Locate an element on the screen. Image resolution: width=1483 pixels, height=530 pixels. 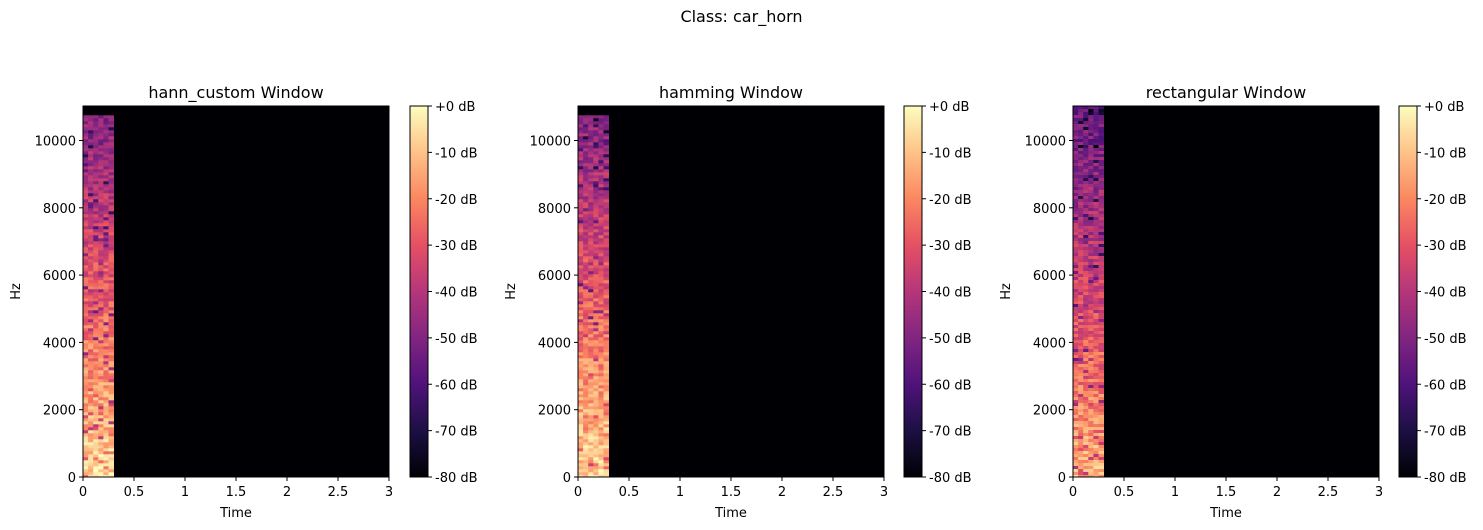
colorbar-tick-label: -70 dB is located at coordinates (1445, 432).